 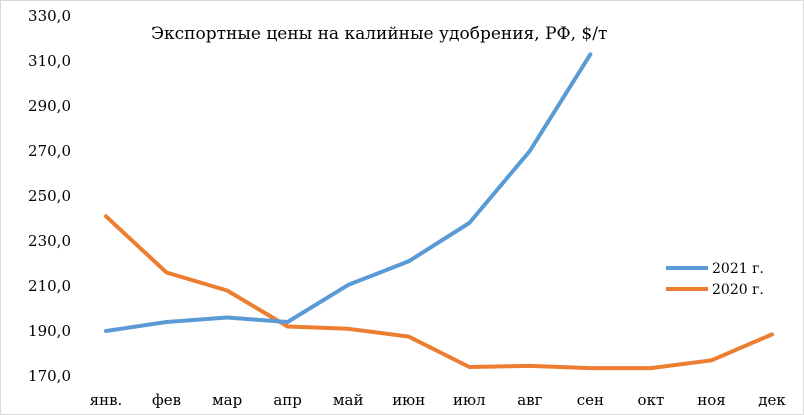 I want to click on legend-label: 2021 г., so click(x=738, y=269).